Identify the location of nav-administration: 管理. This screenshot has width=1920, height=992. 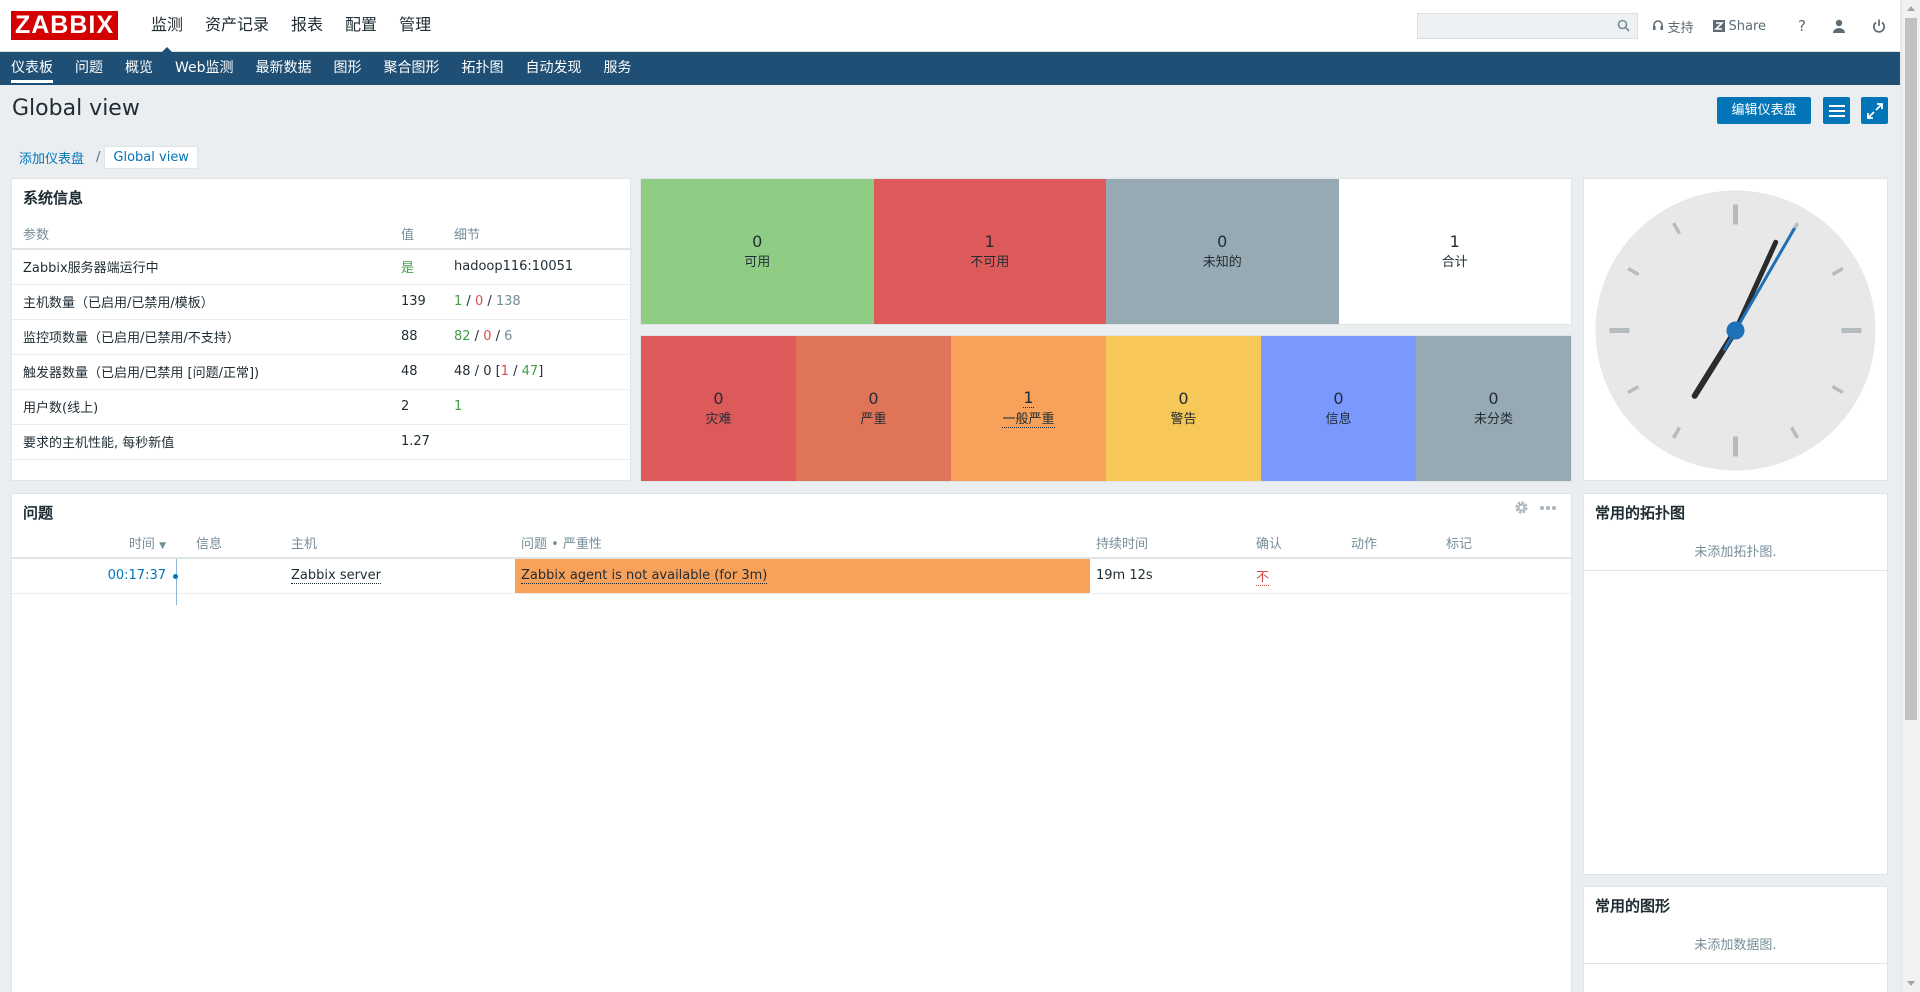
(415, 24).